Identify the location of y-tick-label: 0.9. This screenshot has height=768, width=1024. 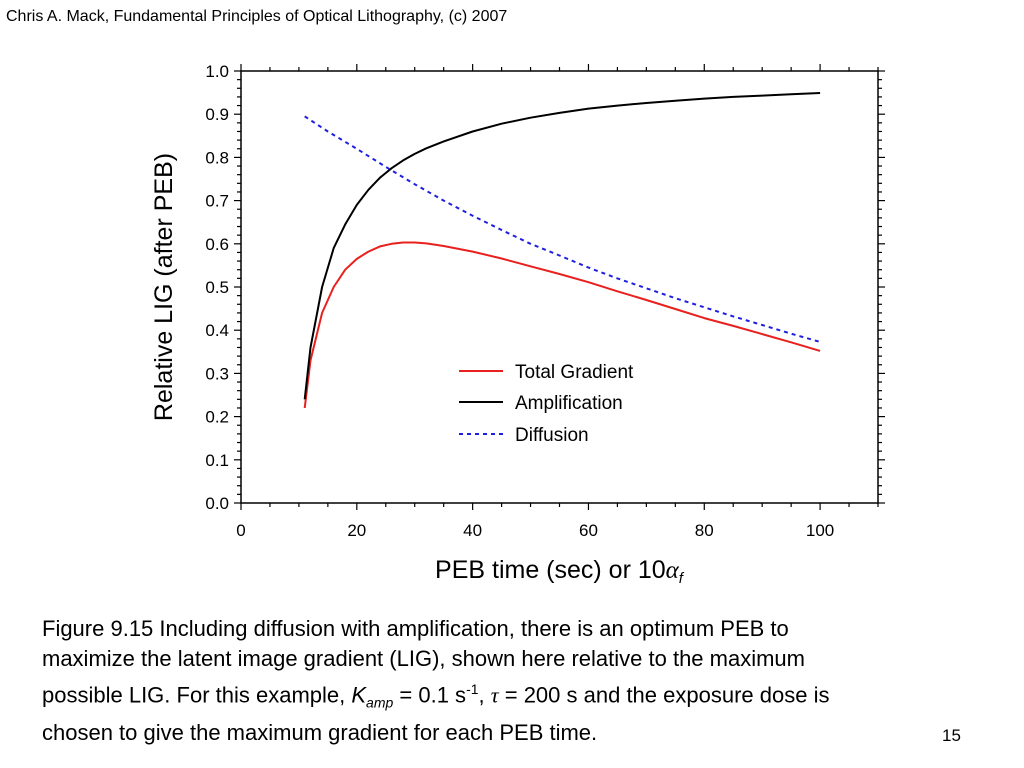
(217, 114).